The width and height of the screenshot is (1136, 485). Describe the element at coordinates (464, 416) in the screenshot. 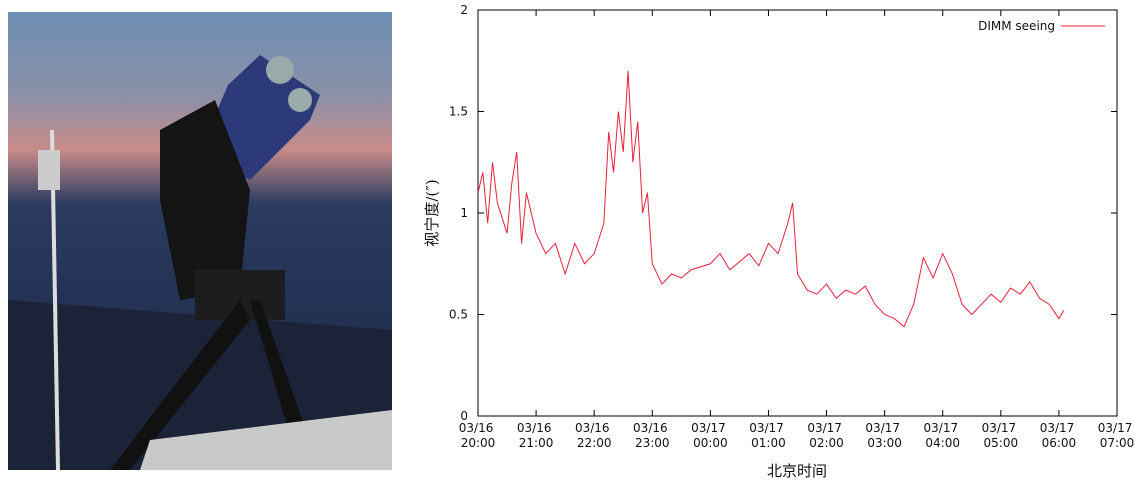

I see `y-tick-label: 0` at that location.